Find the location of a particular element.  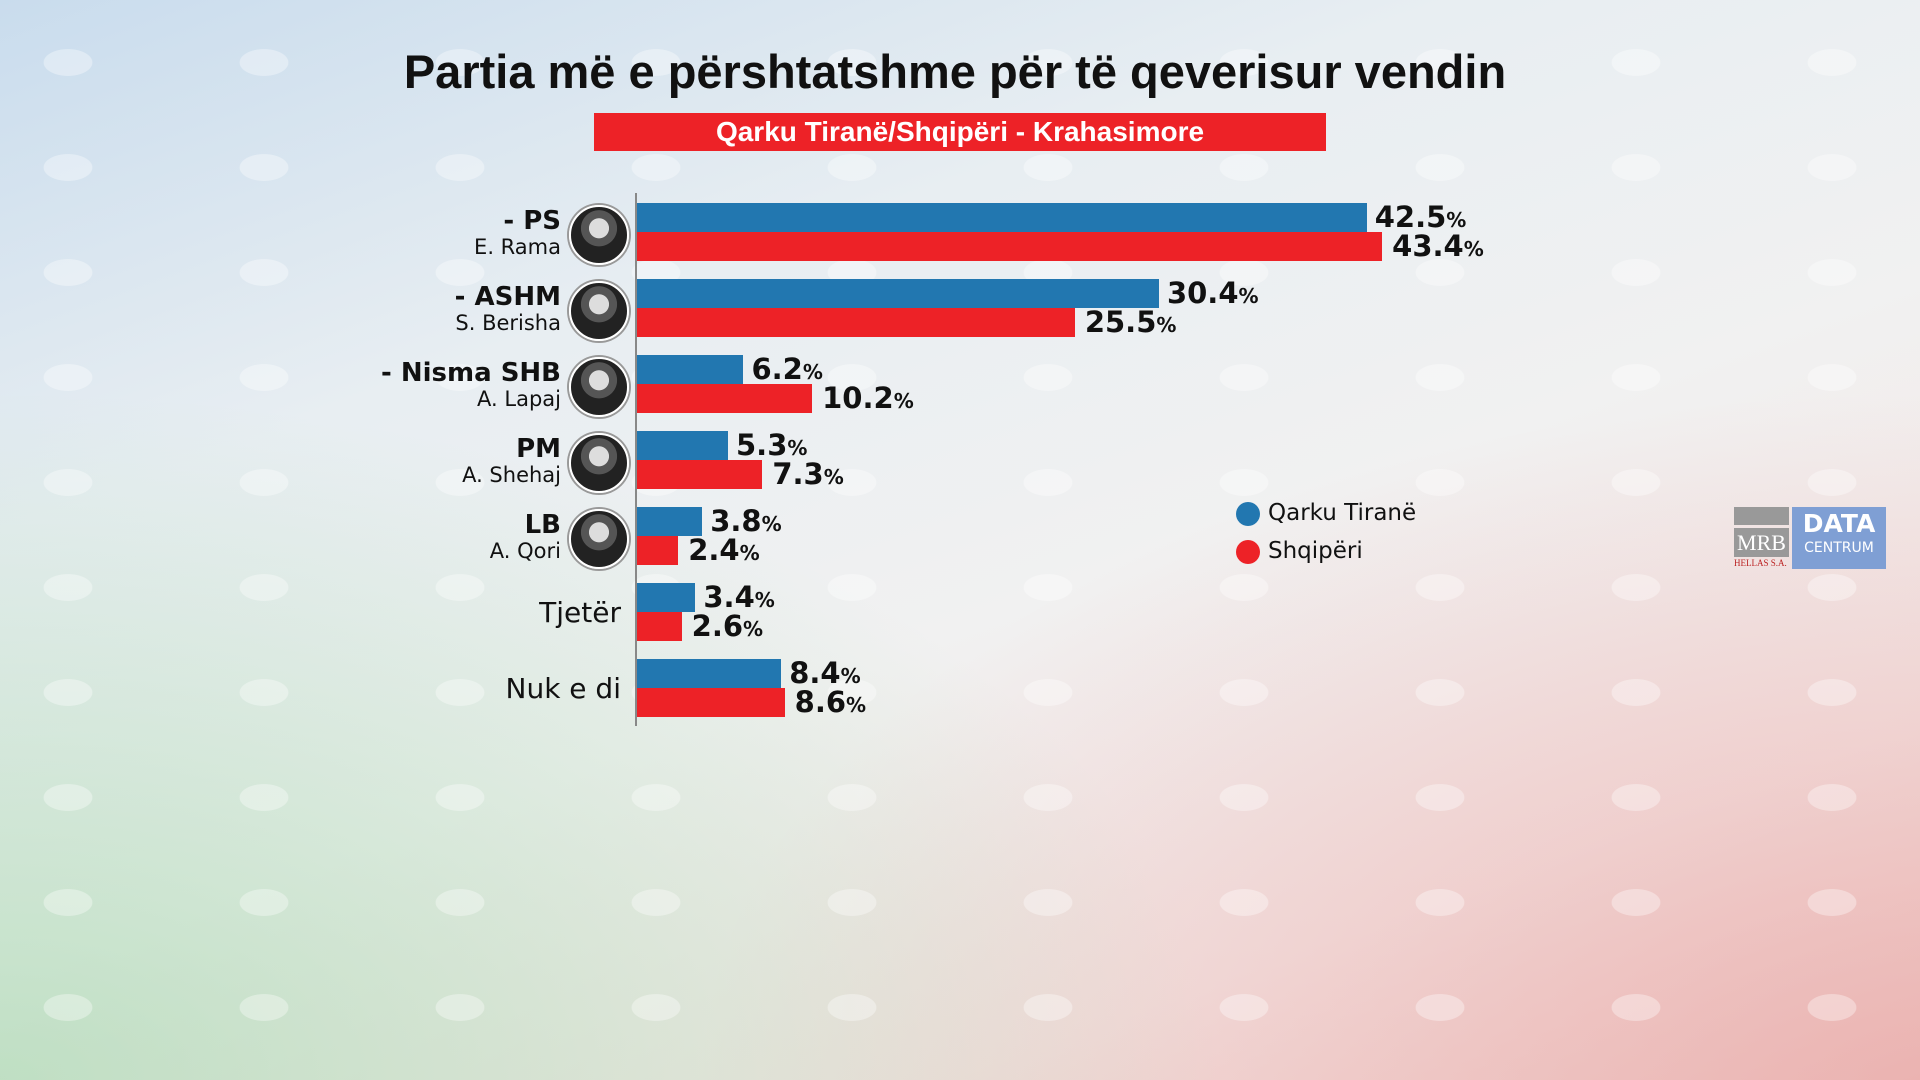

data-value: 2.6 is located at coordinates (717, 626).